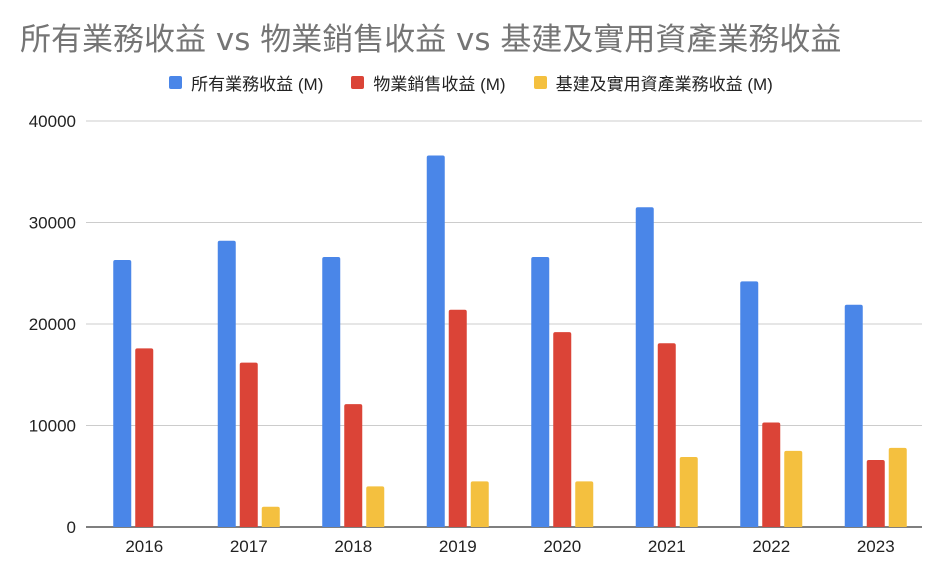 This screenshot has width=942, height=582. I want to click on legend: 所有業務收益 (M) 物業銷售收益 (M) 基建及實用資產業務收益 (M), so click(471, 82).